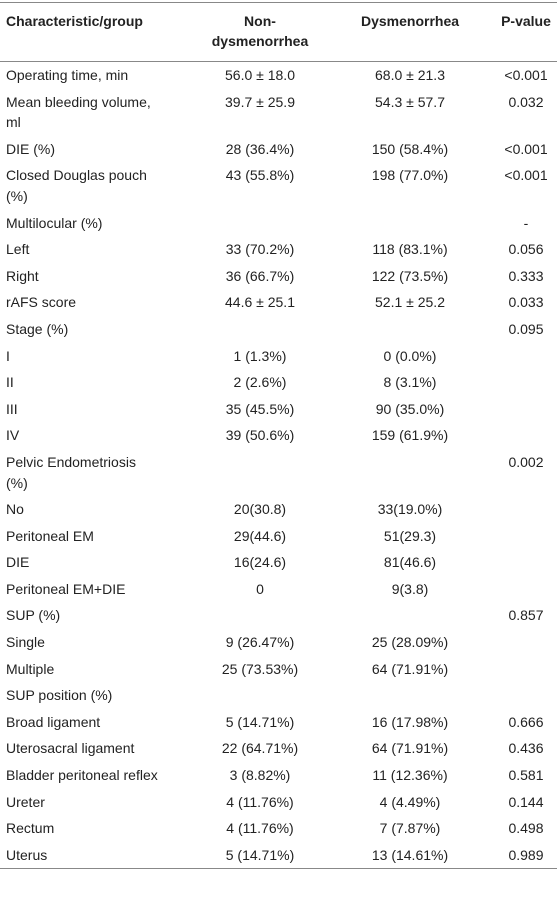  I want to click on table-cell: I, so click(97, 356).